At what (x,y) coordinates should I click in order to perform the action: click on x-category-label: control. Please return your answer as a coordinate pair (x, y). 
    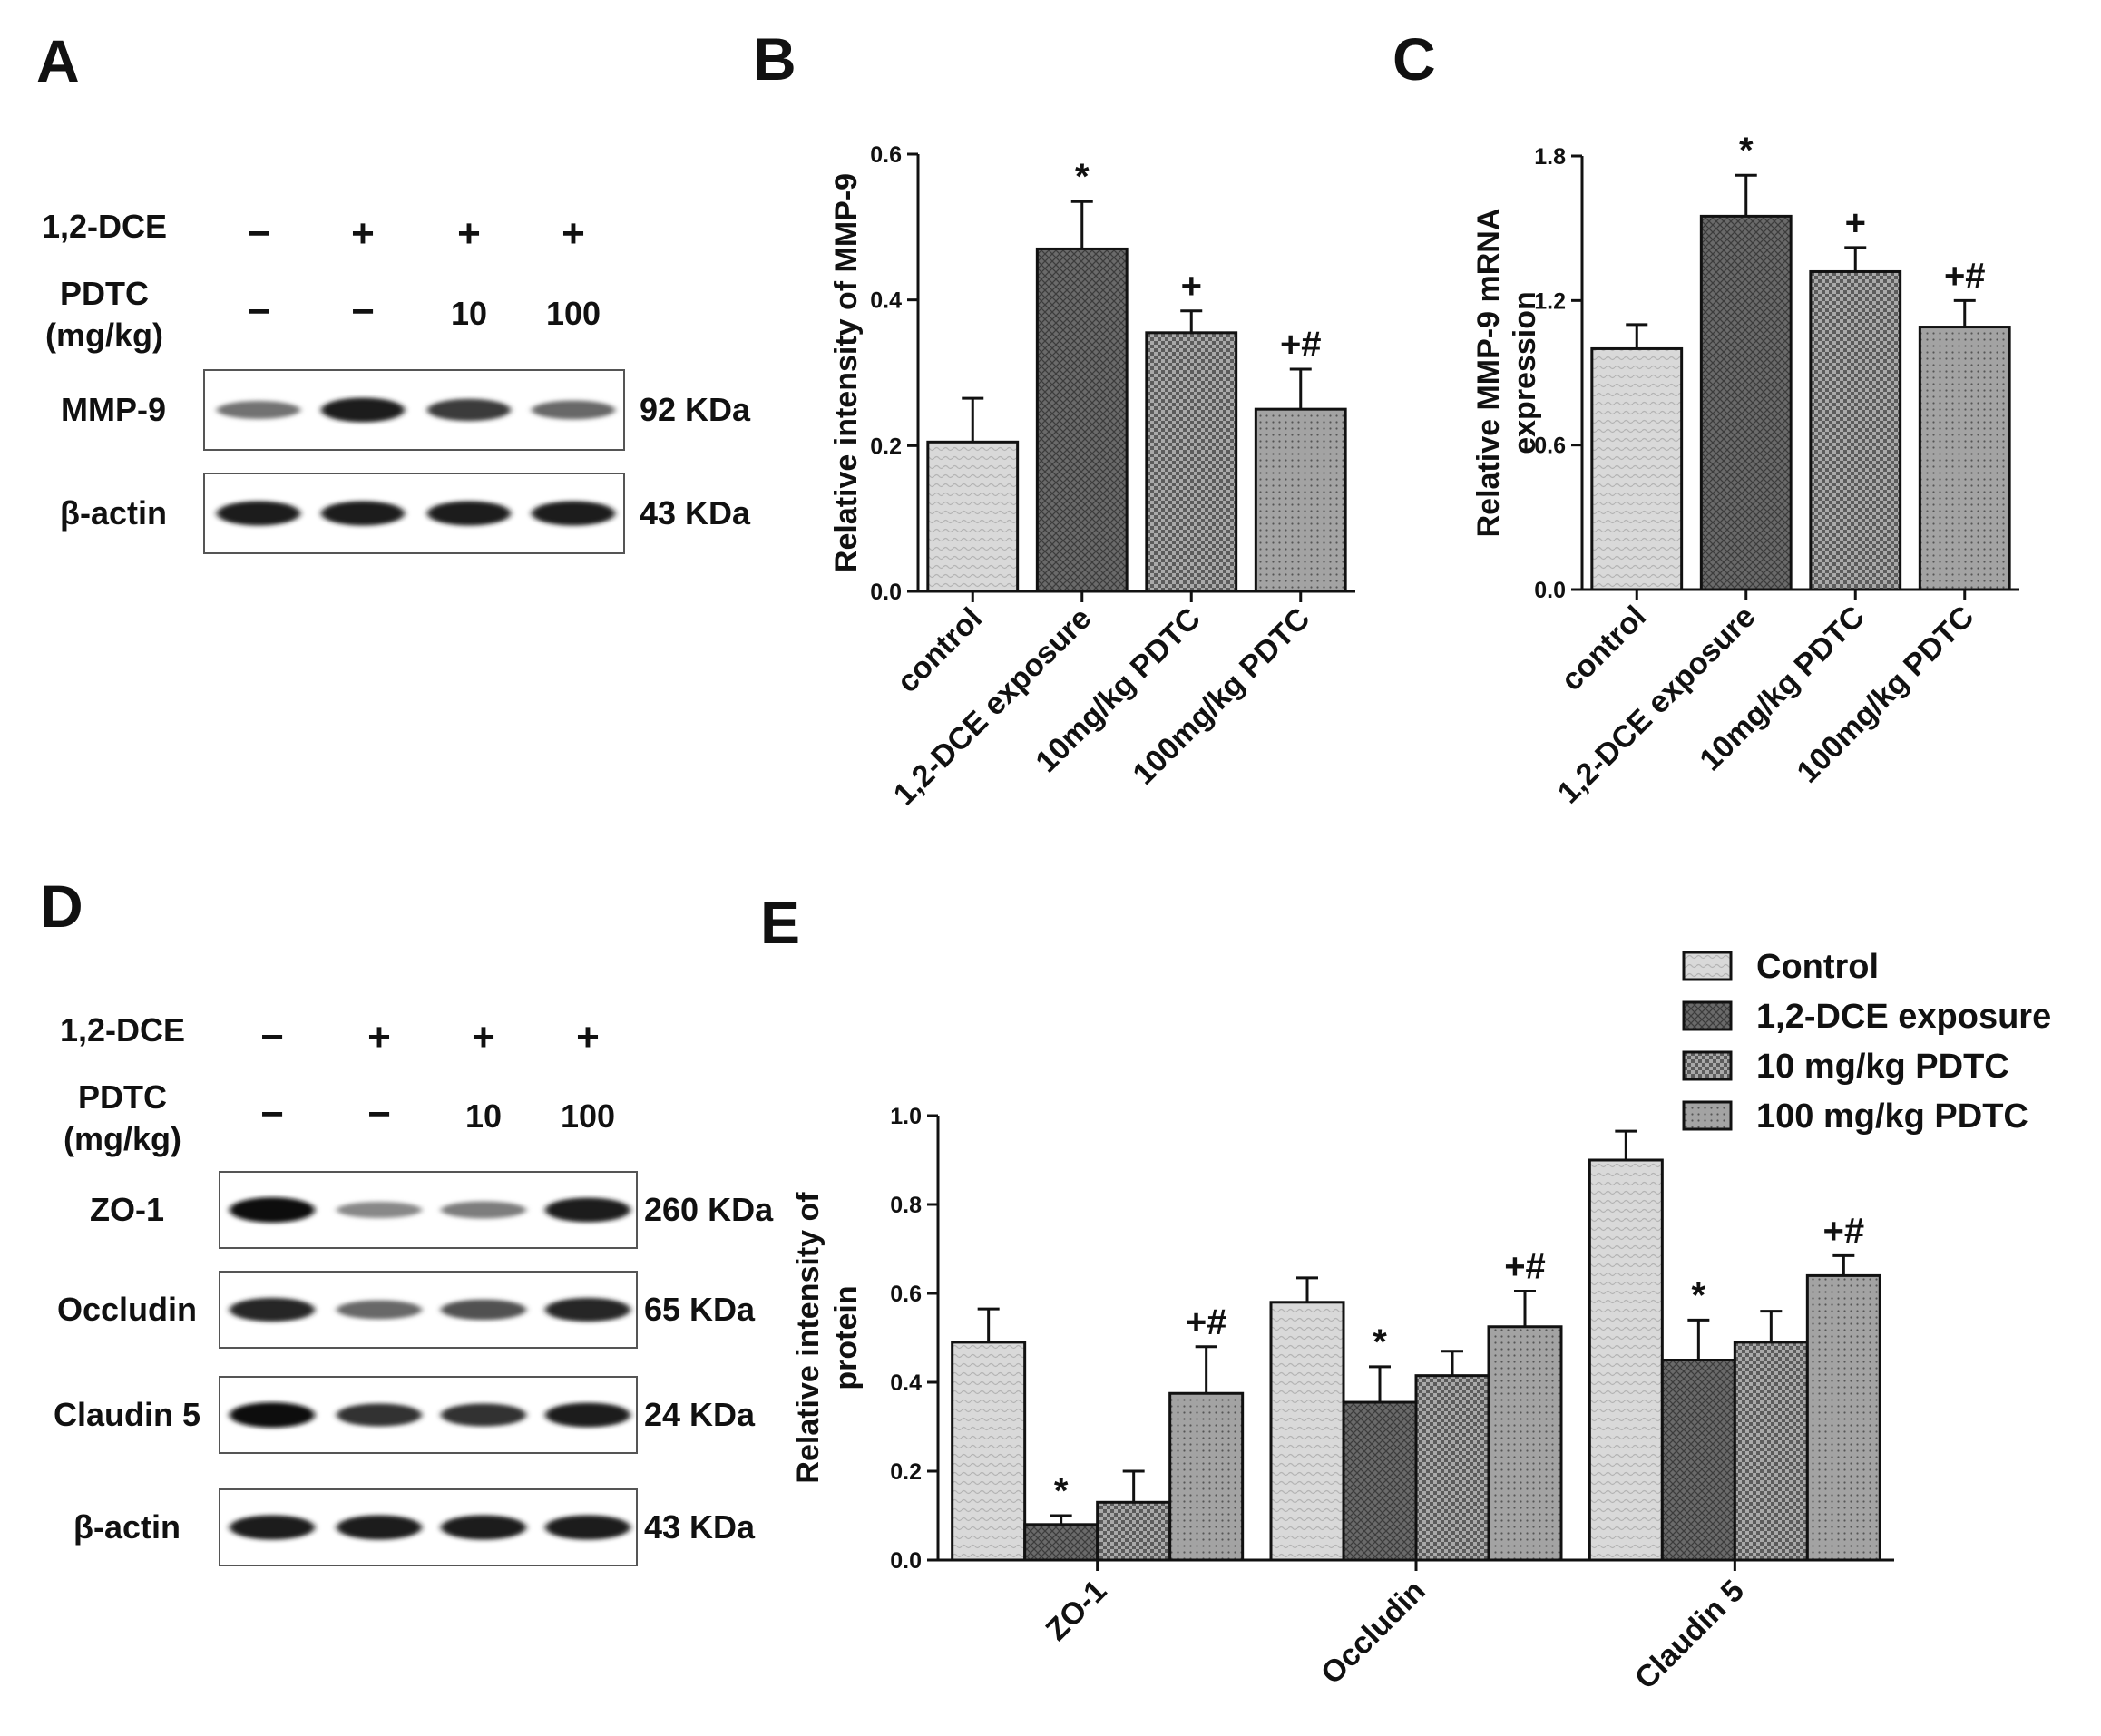
    Looking at the image, I should click on (940, 650).